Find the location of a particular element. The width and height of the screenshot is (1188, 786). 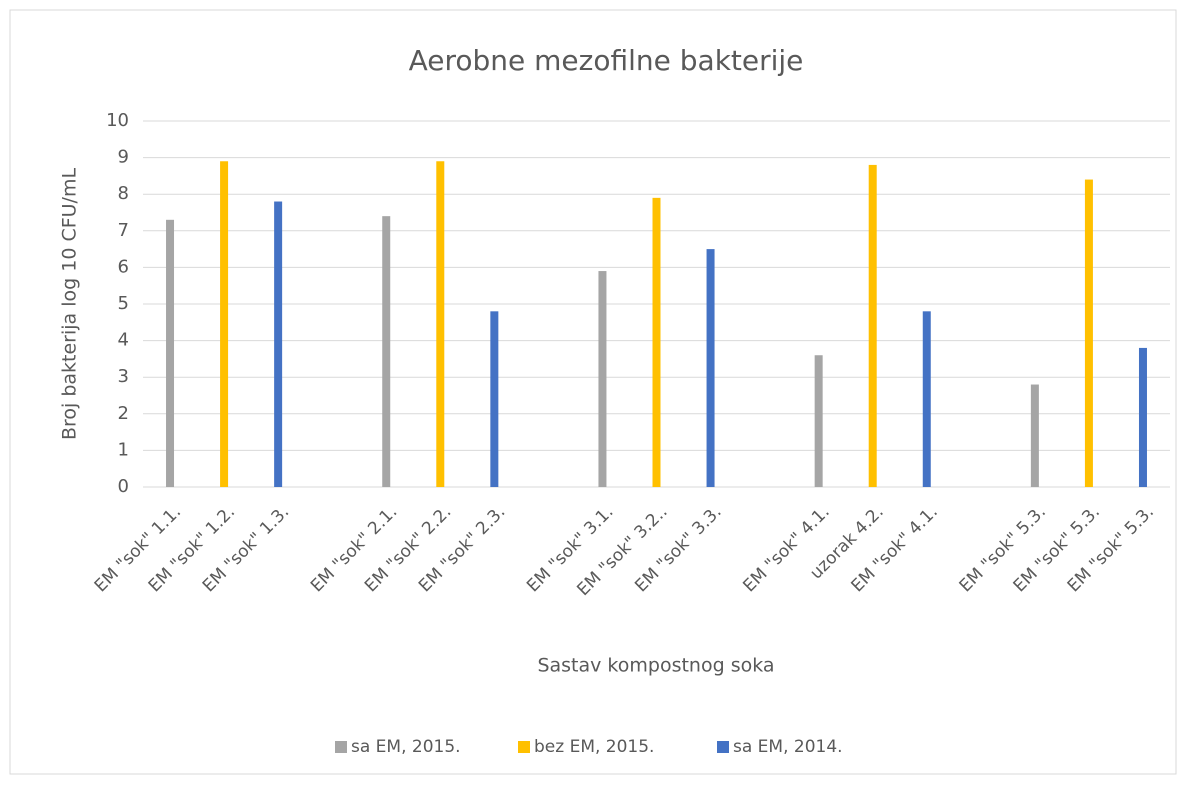

y-axis-label: Broj bakterija log 10 CFU/mL is located at coordinates (70, 304).